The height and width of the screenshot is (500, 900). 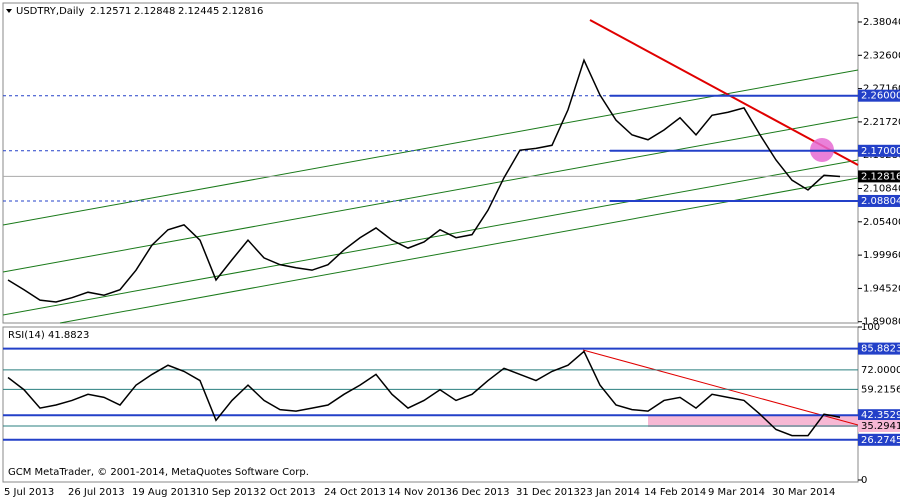 I want to click on x-tick-label: 14 Feb 2014, so click(x=675, y=492).